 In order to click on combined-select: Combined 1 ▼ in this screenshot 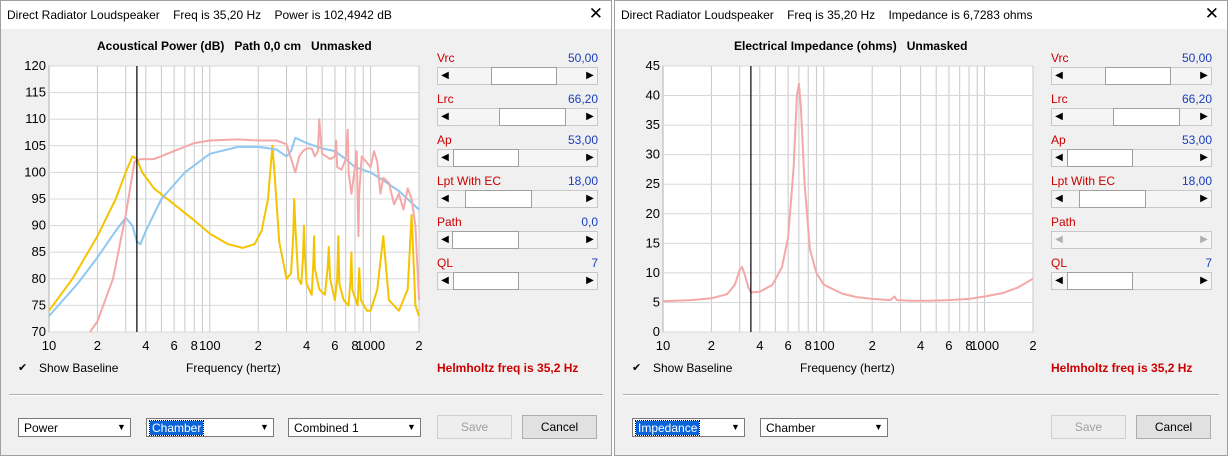, I will do `click(354, 427)`.